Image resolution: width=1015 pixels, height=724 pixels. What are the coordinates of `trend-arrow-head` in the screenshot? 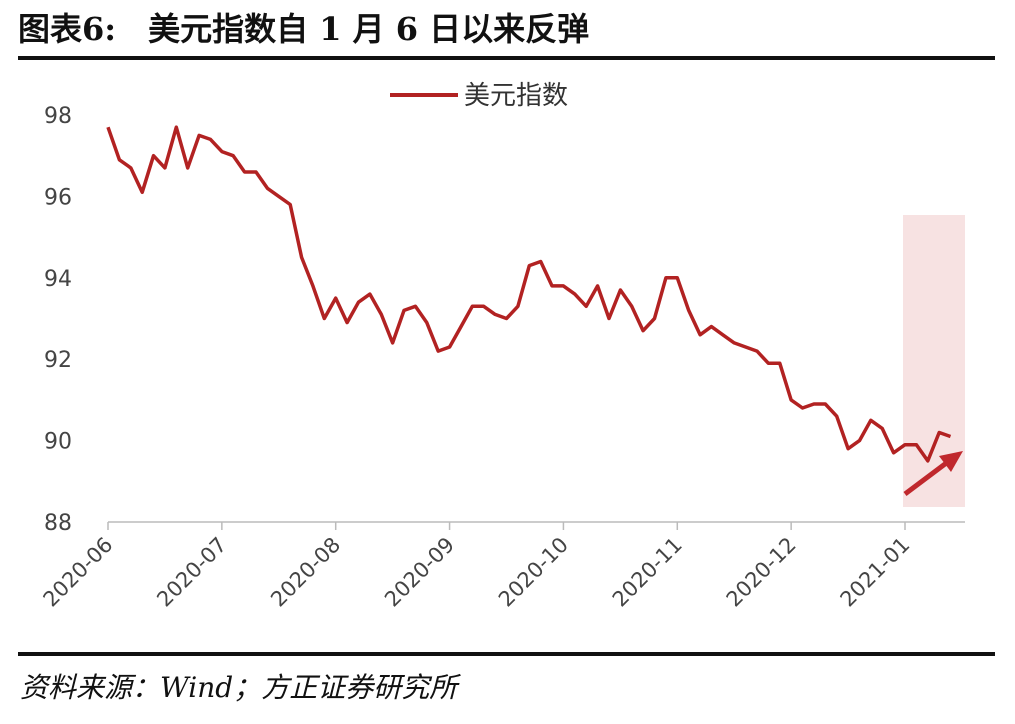 It's located at (951, 461).